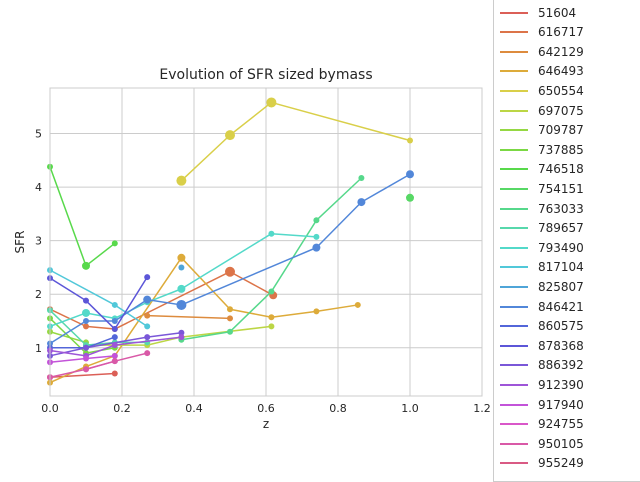  What do you see at coordinates (266, 424) in the screenshot?
I see `x-axis-label: z` at bounding box center [266, 424].